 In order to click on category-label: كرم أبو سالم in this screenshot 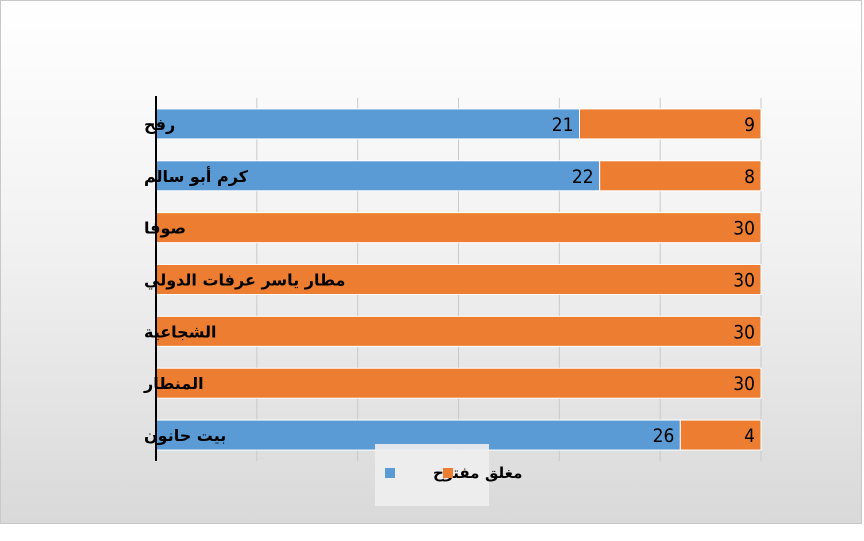, I will do `click(196, 176)`.